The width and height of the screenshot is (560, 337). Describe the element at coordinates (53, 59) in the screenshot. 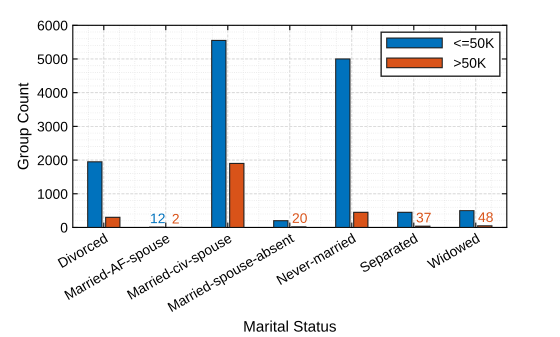

I see `y-tick-label: 5000` at that location.